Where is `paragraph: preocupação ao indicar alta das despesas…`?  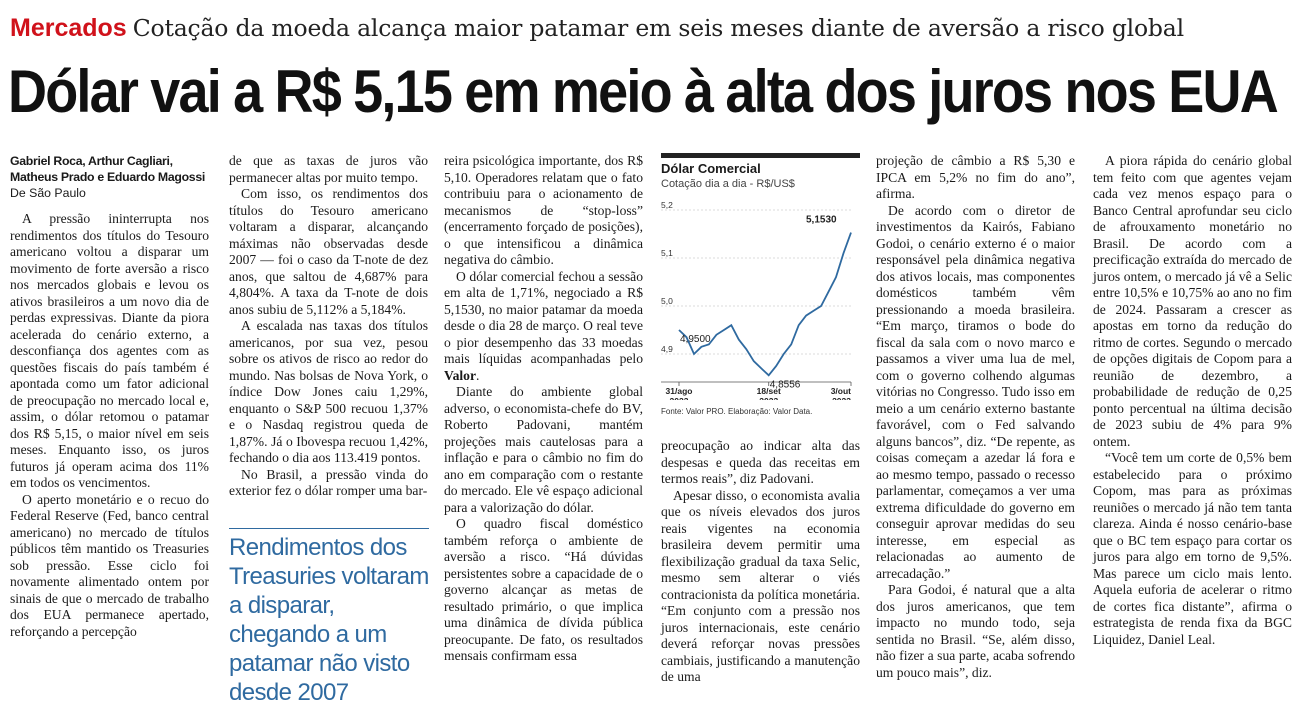
paragraph: preocupação ao indicar alta das despesas… is located at coordinates (760, 462).